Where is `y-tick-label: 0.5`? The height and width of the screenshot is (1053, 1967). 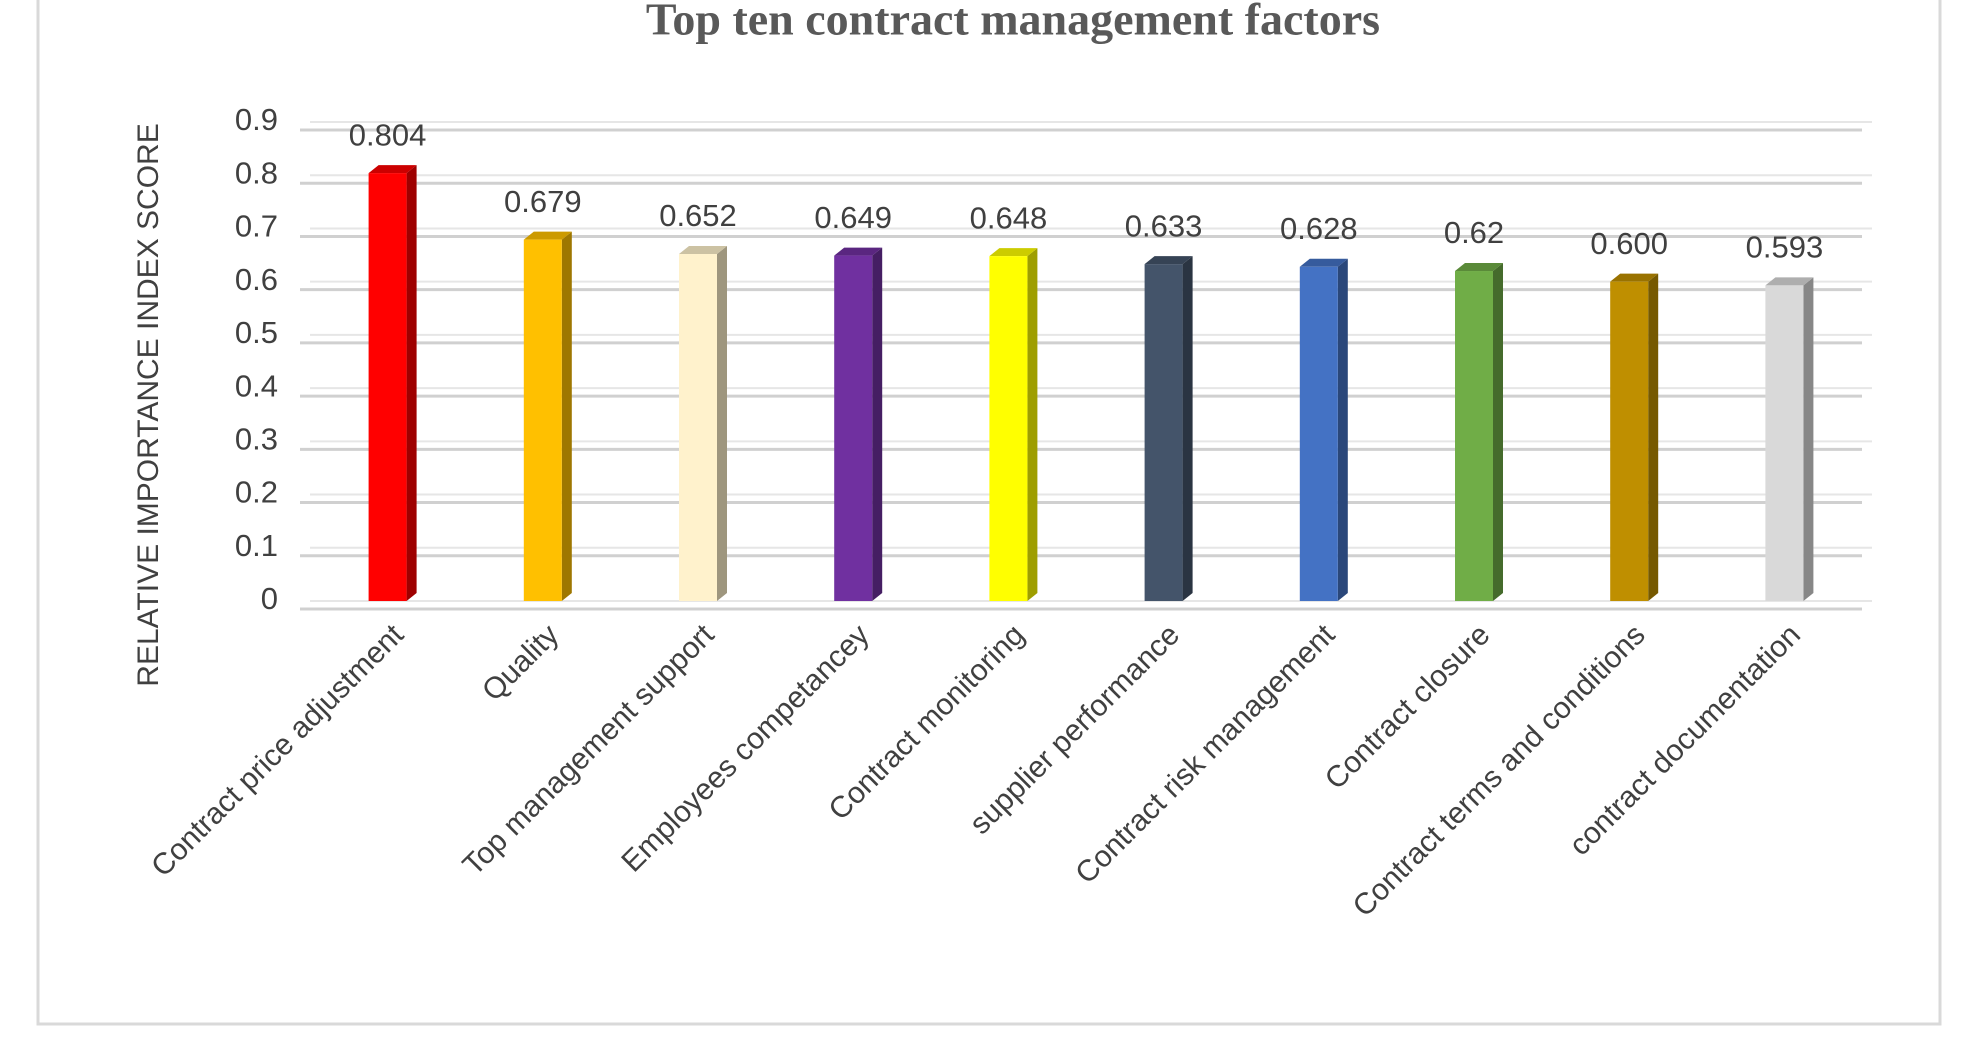 y-tick-label: 0.5 is located at coordinates (256, 332).